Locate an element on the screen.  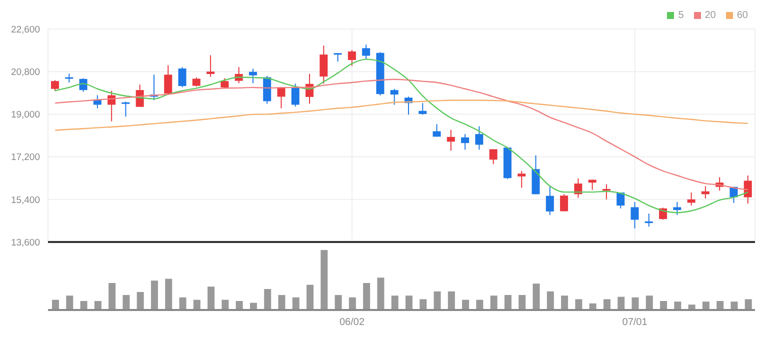
y-tick-label: 13,600 is located at coordinates (25, 242).